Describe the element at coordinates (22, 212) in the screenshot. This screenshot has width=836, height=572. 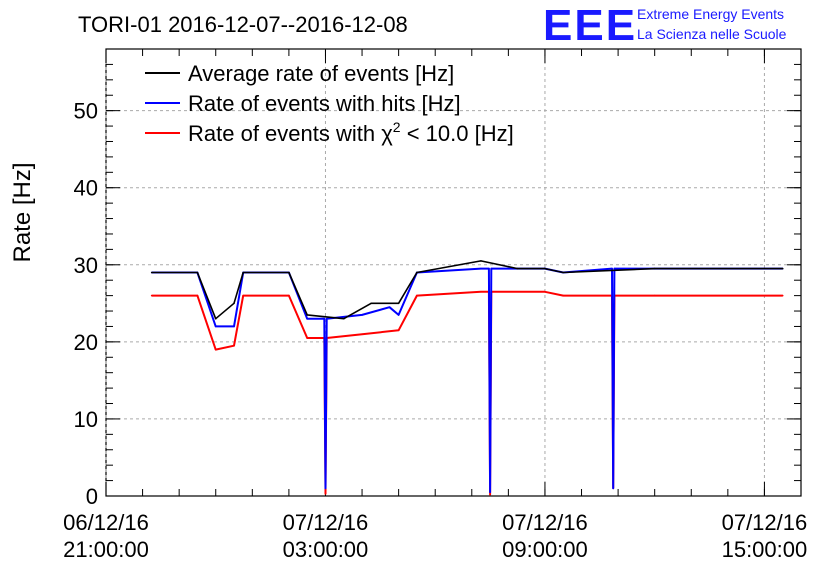
I see `y-axis-label: Rate [Hz]` at that location.